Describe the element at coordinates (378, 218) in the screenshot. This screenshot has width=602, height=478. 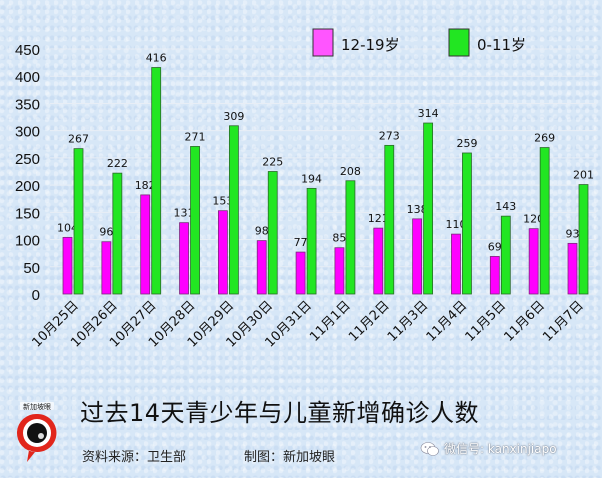
I see `data-label: 121` at that location.